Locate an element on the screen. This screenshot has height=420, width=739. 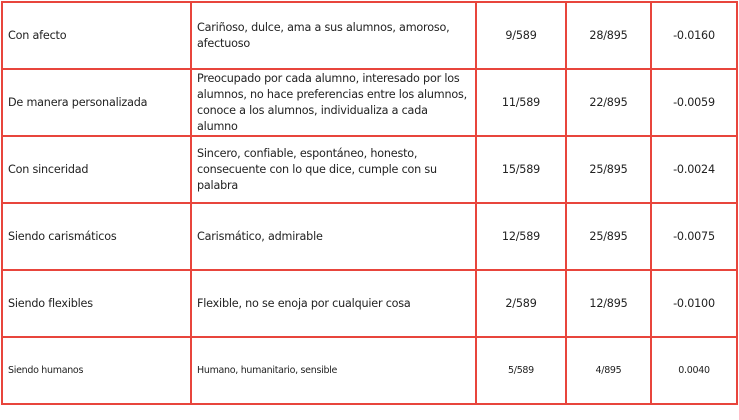
cell-category: De manera personalizada is located at coordinates (96, 102).